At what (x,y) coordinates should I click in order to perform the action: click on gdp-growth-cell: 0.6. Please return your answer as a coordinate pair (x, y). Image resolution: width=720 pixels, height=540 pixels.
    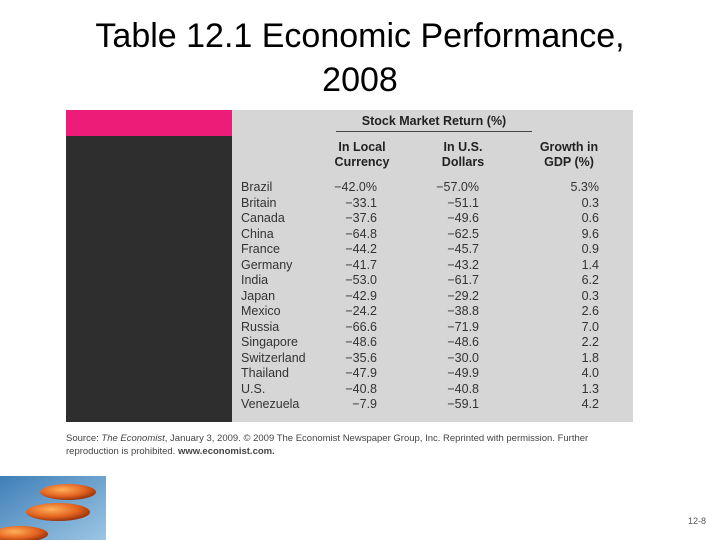
    Looking at the image, I should click on (590, 218).